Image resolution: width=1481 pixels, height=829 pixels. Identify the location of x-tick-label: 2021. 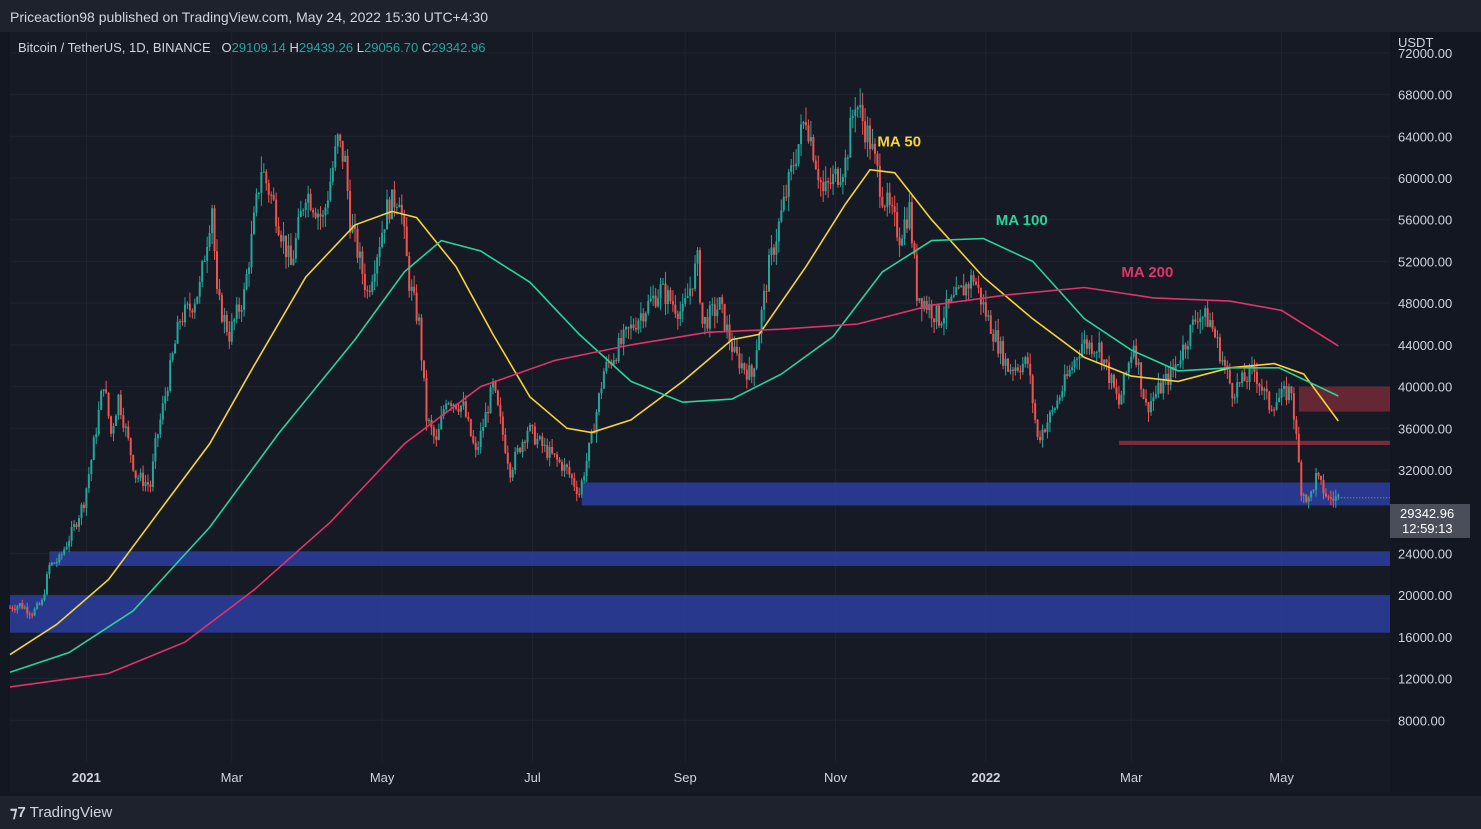
(86, 777).